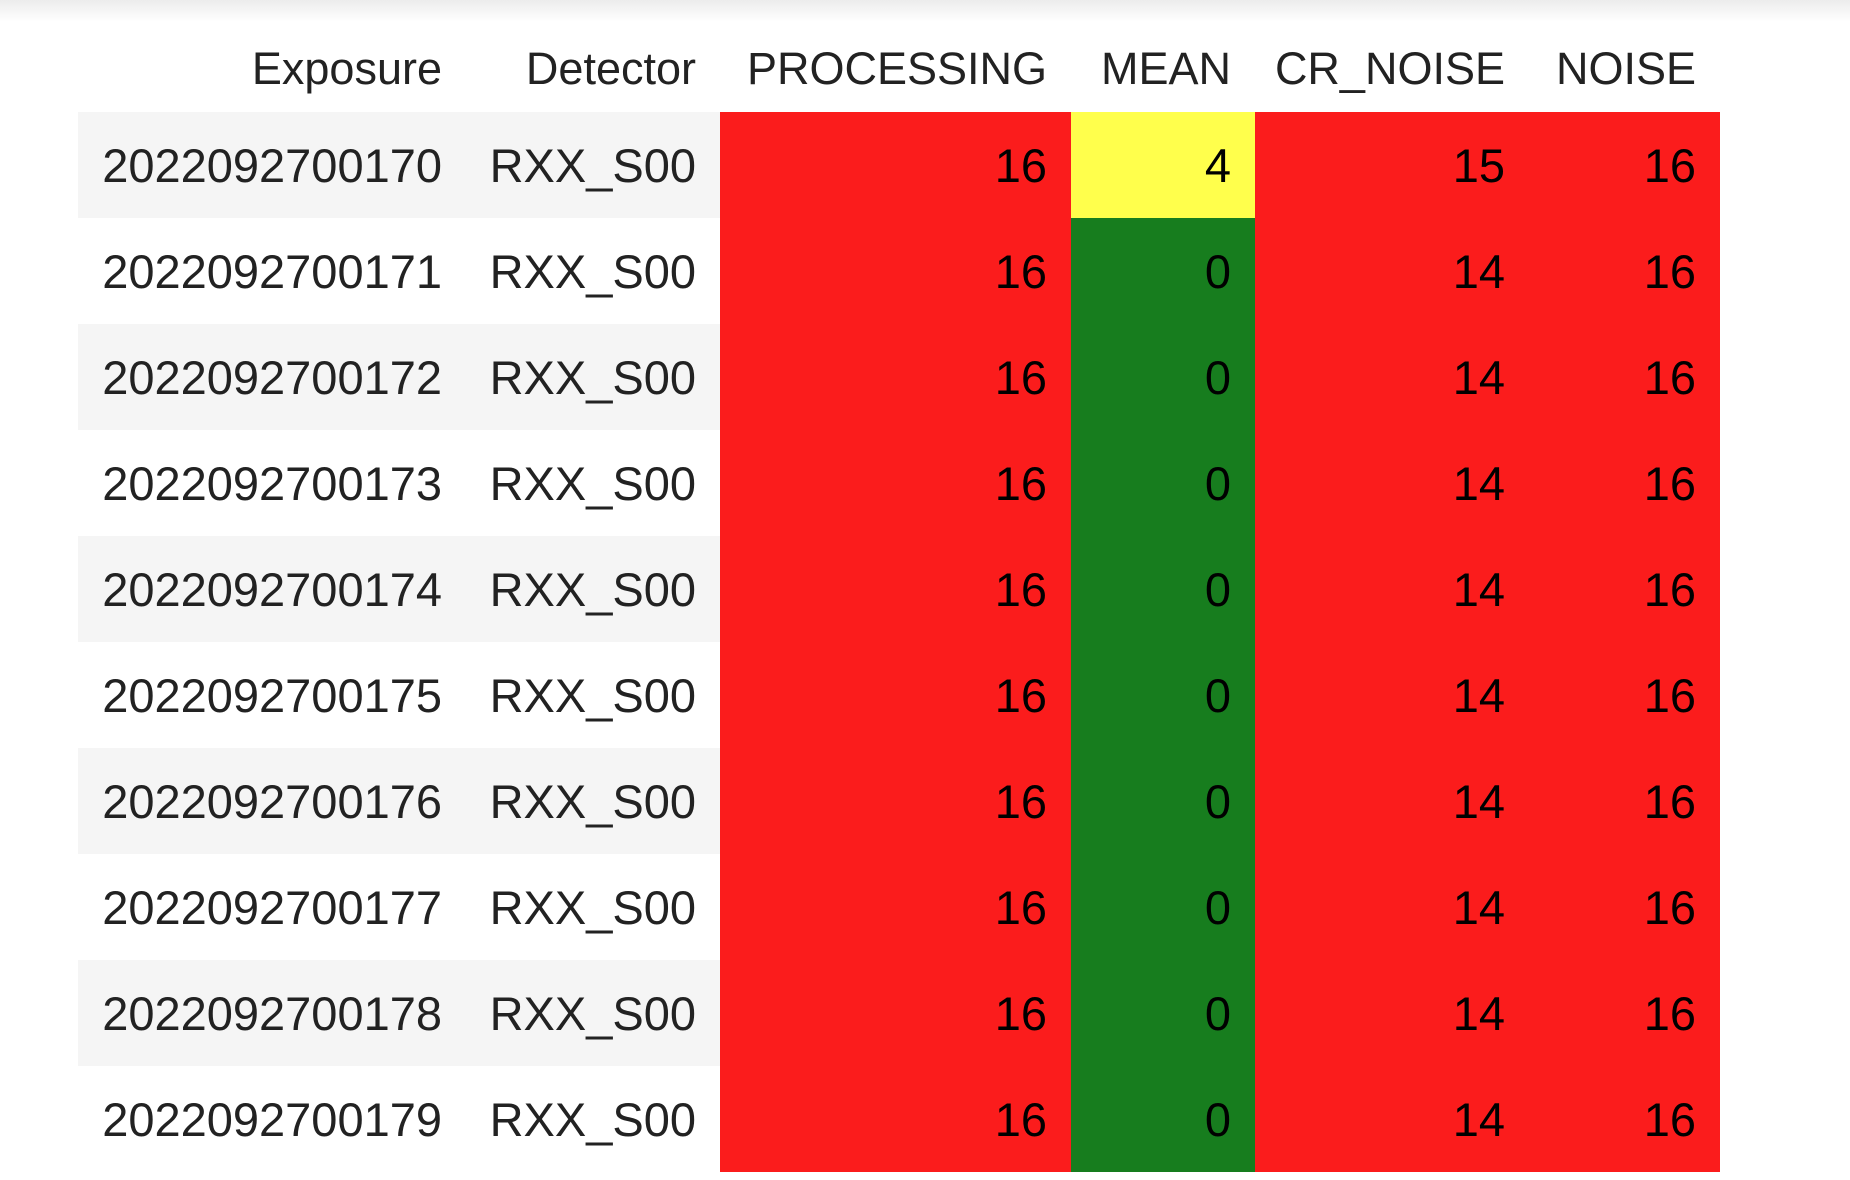 The image size is (1850, 1180). I want to click on exposure-cell: 2022092700178, so click(272, 1013).